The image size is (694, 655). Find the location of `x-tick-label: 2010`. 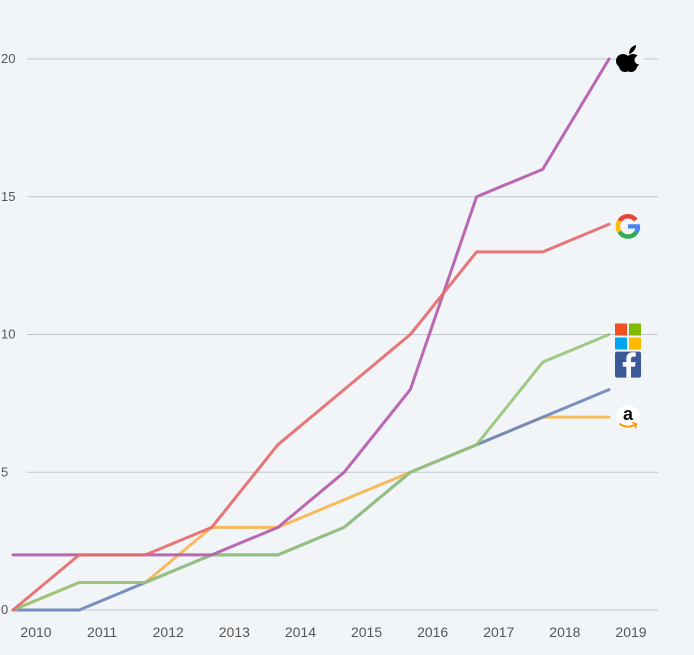

x-tick-label: 2010 is located at coordinates (35, 632).